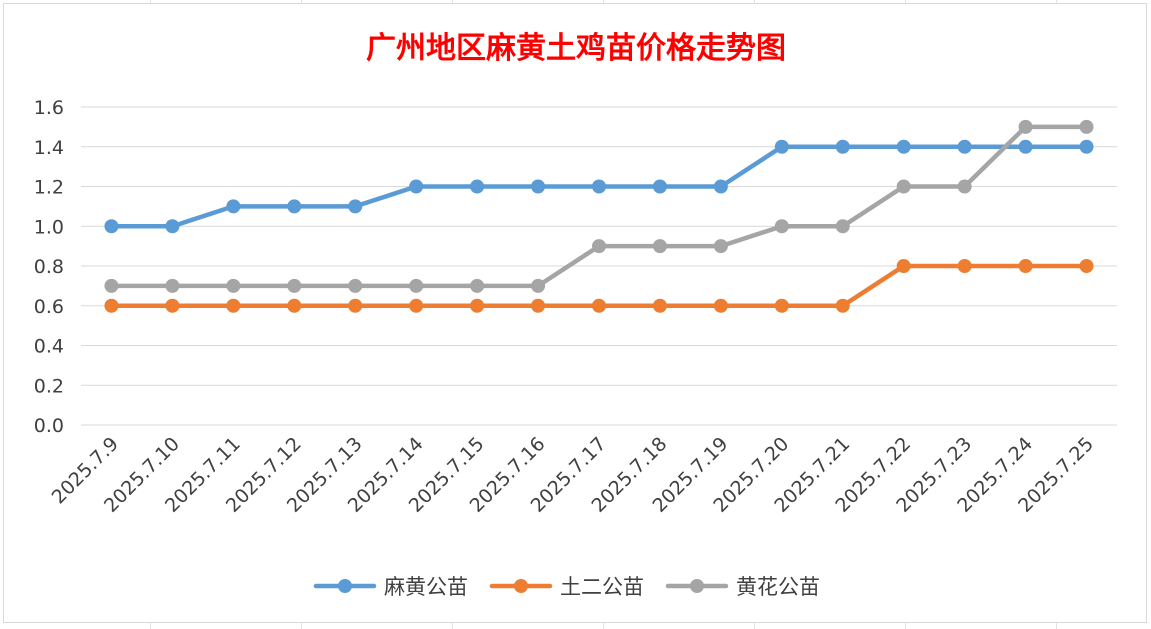 This screenshot has width=1151, height=629. What do you see at coordinates (49, 188) in the screenshot?
I see `y-tick-label: 1.2` at bounding box center [49, 188].